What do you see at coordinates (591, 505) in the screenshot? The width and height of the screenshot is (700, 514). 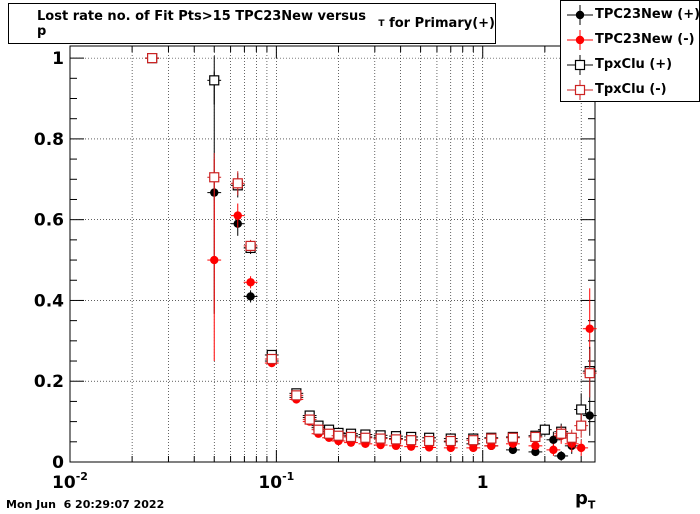 I see `x-axis-label-sub: T` at bounding box center [591, 505].